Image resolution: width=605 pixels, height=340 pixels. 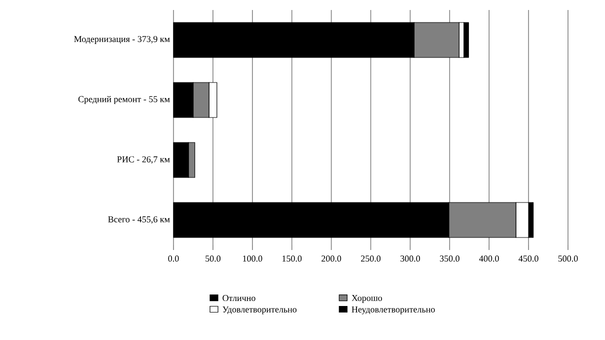 What do you see at coordinates (450, 259) in the screenshot?
I see `x-tick-label: 350.0` at bounding box center [450, 259].